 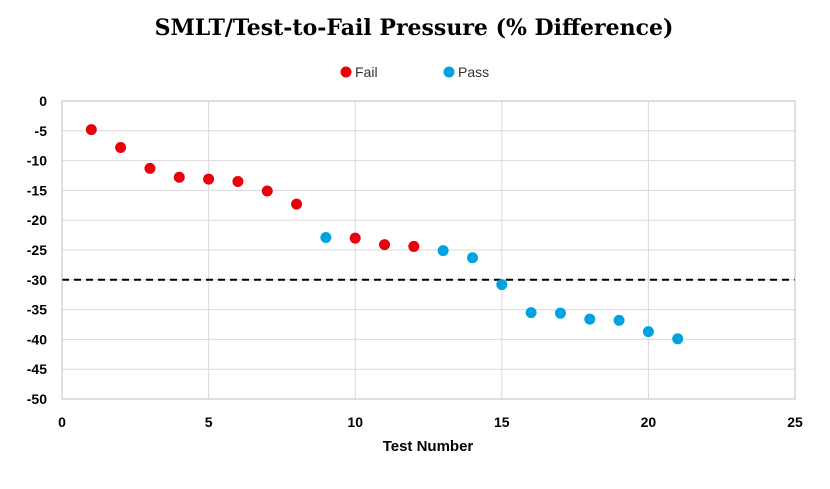 What do you see at coordinates (43, 101) in the screenshot?
I see `y-tick-label: 0` at bounding box center [43, 101].